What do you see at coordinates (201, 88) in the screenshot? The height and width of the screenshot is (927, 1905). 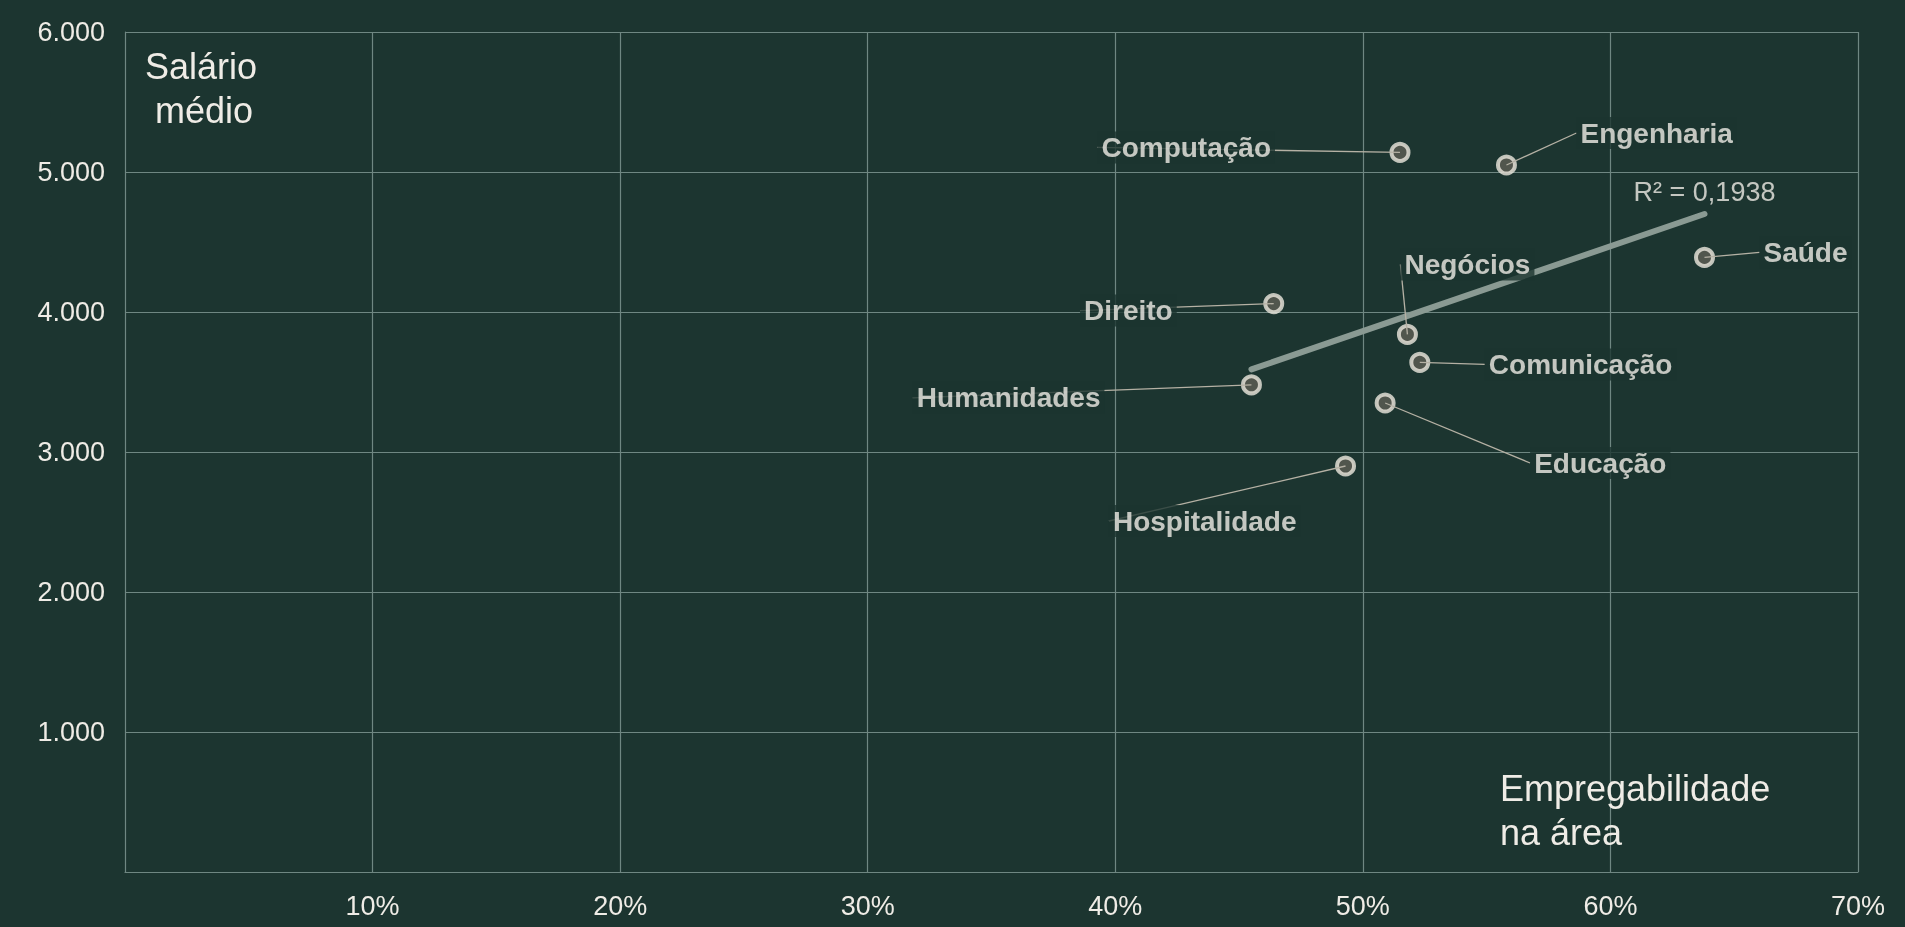 I see `y-axis-title: Salário médio` at bounding box center [201, 88].